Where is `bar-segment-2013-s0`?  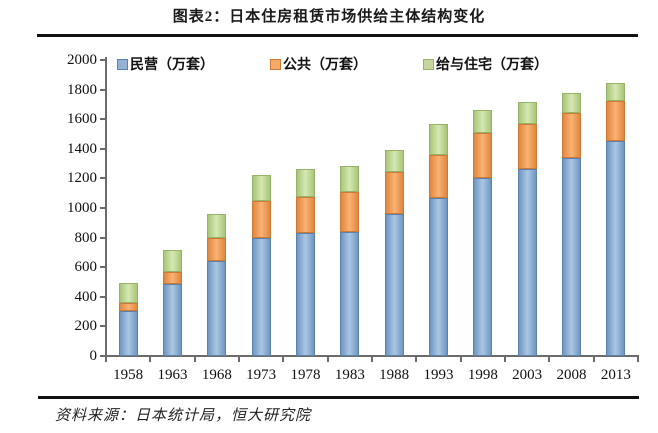 bar-segment-2013-s0 is located at coordinates (616, 248).